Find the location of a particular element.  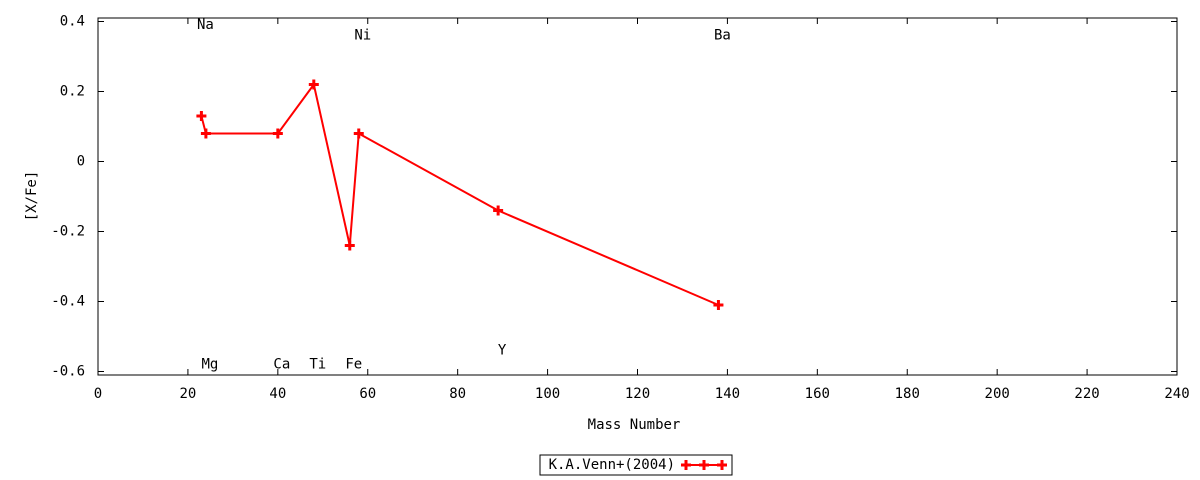

x-tick-label: 80 is located at coordinates (457, 394).